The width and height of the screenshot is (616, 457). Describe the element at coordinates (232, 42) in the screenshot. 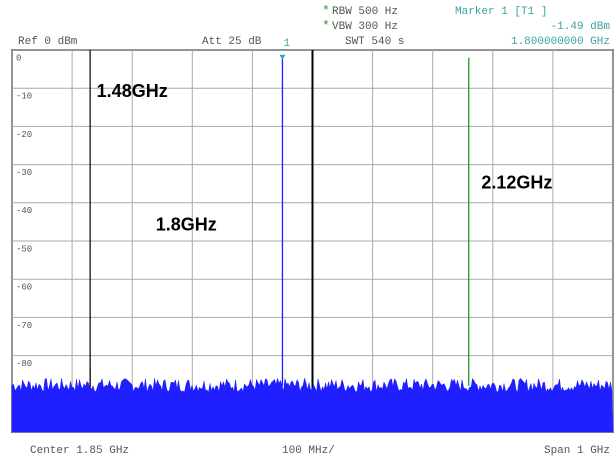

I see `attenuation: Att 25 dB` at that location.